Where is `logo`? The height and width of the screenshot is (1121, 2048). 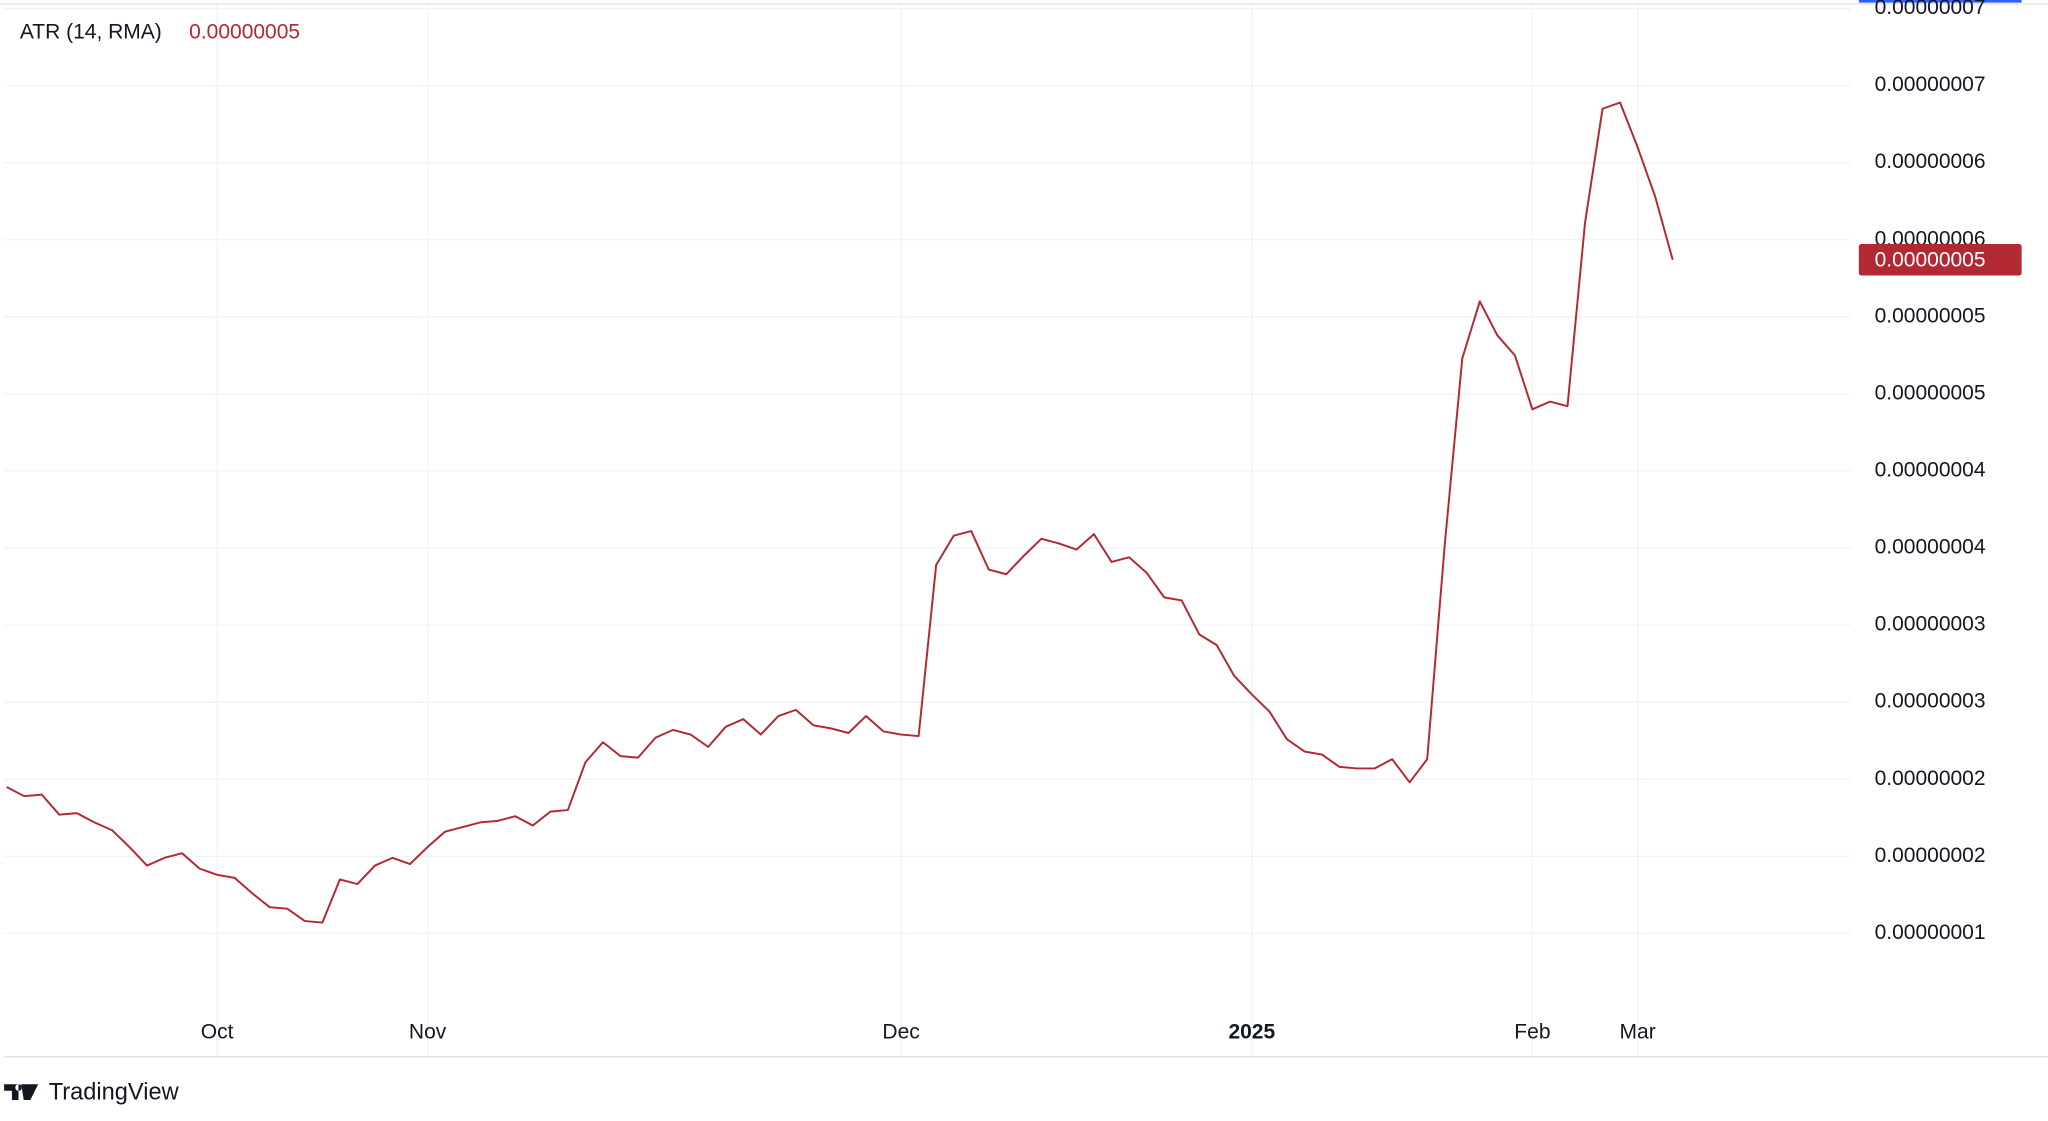 logo is located at coordinates (21, 1092).